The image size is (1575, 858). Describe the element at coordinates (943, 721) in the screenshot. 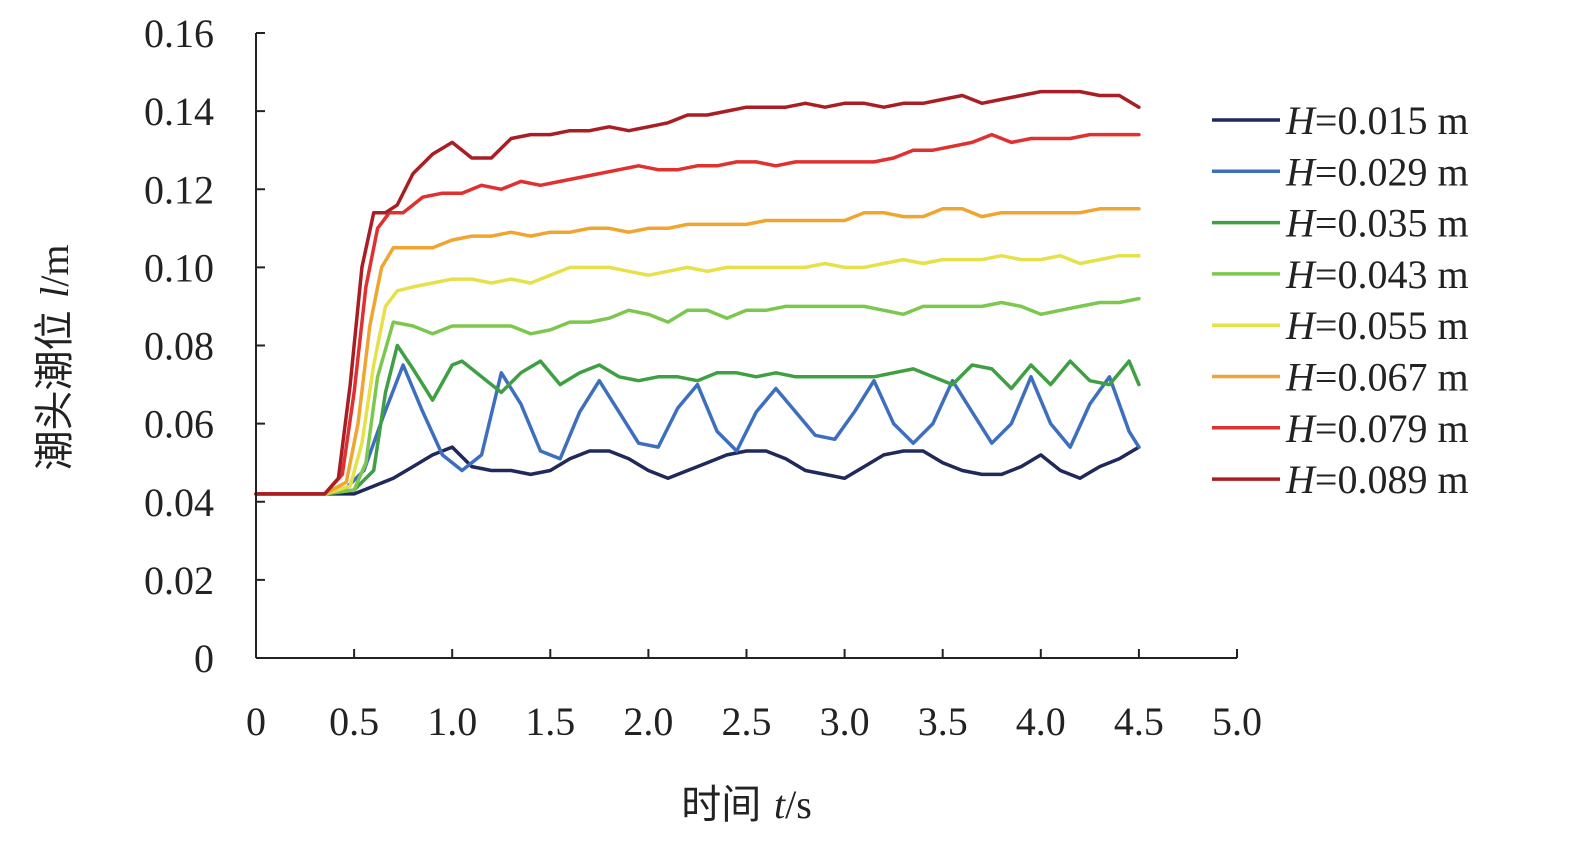

I see `x-tick-label: 3.5` at that location.